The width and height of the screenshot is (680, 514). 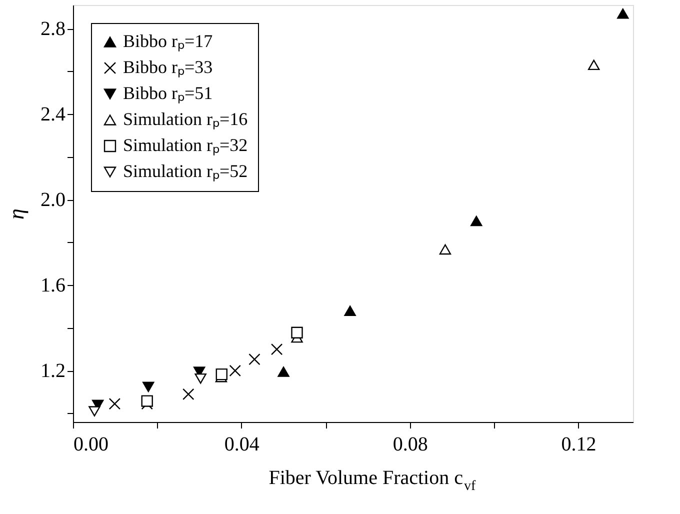 I want to click on x-tick-label: 0.12, so click(x=578, y=445).